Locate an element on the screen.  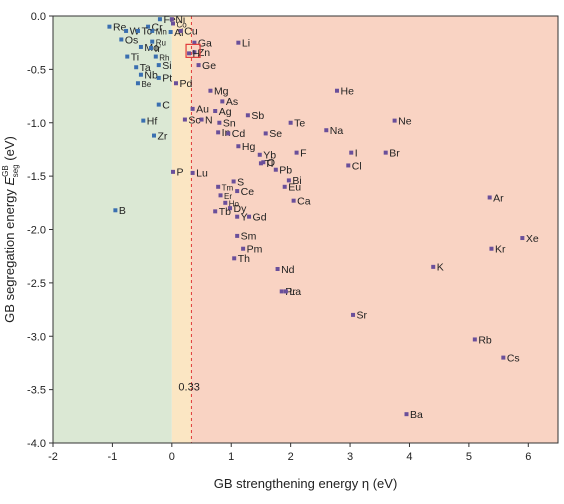
point-pm is located at coordinates (243, 248).